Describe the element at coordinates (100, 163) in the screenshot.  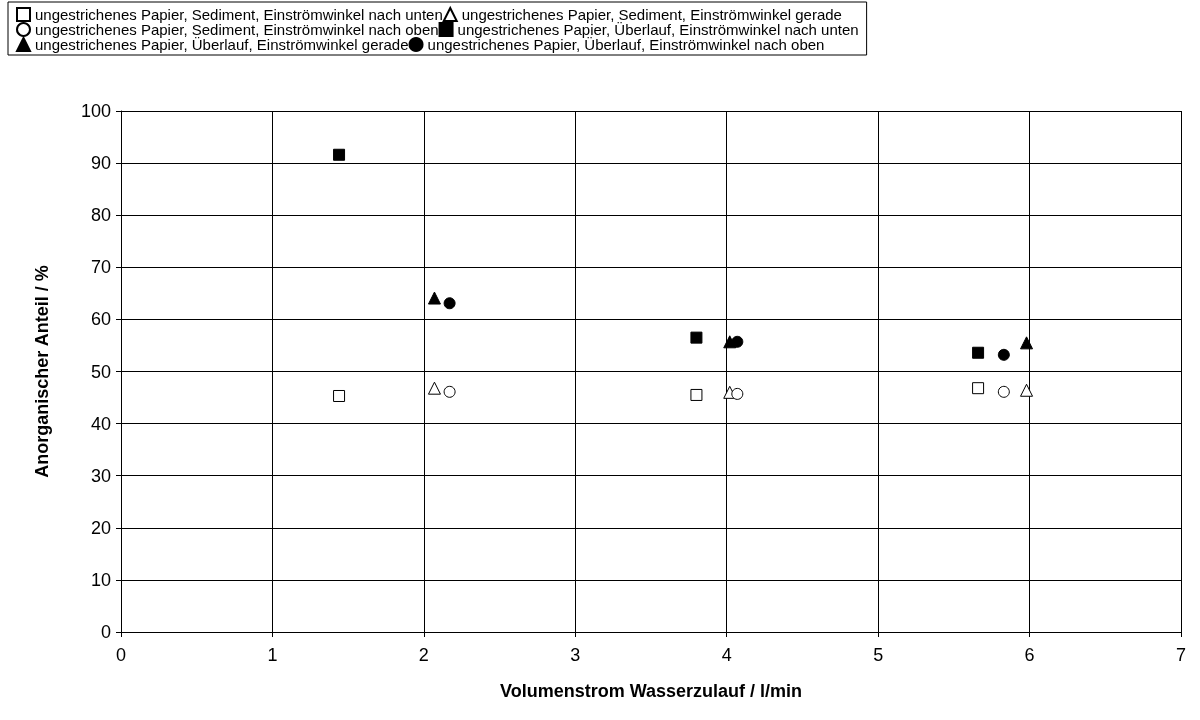
I see `y-tick-label: 90` at that location.